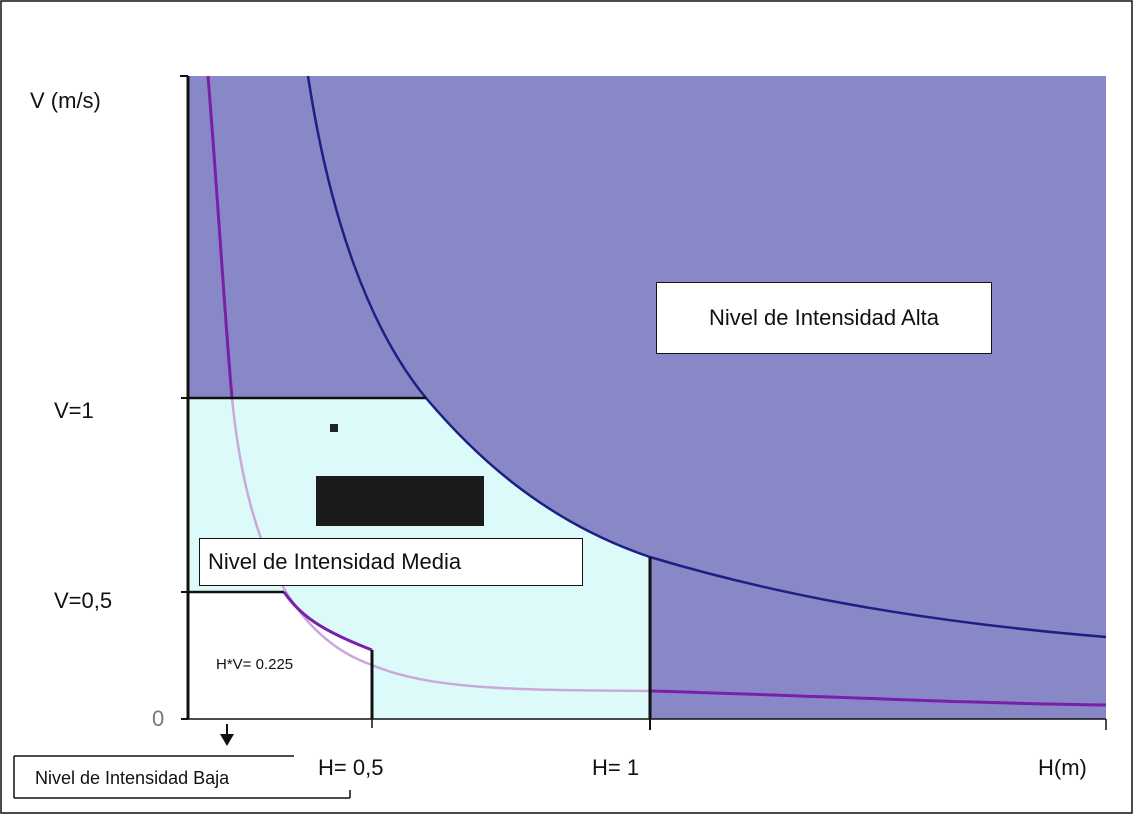 The width and height of the screenshot is (1133, 814). What do you see at coordinates (1062, 767) in the screenshot?
I see `x-axis-label: H(m)` at bounding box center [1062, 767].